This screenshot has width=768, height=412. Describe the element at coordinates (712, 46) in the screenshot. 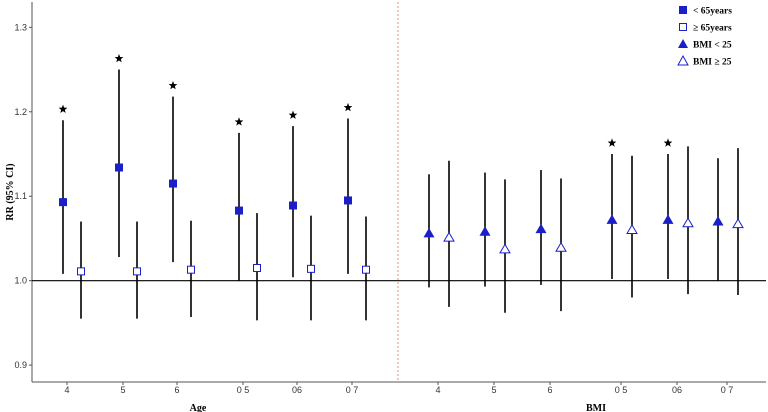

I see `legend-label: BMI < 25` at that location.